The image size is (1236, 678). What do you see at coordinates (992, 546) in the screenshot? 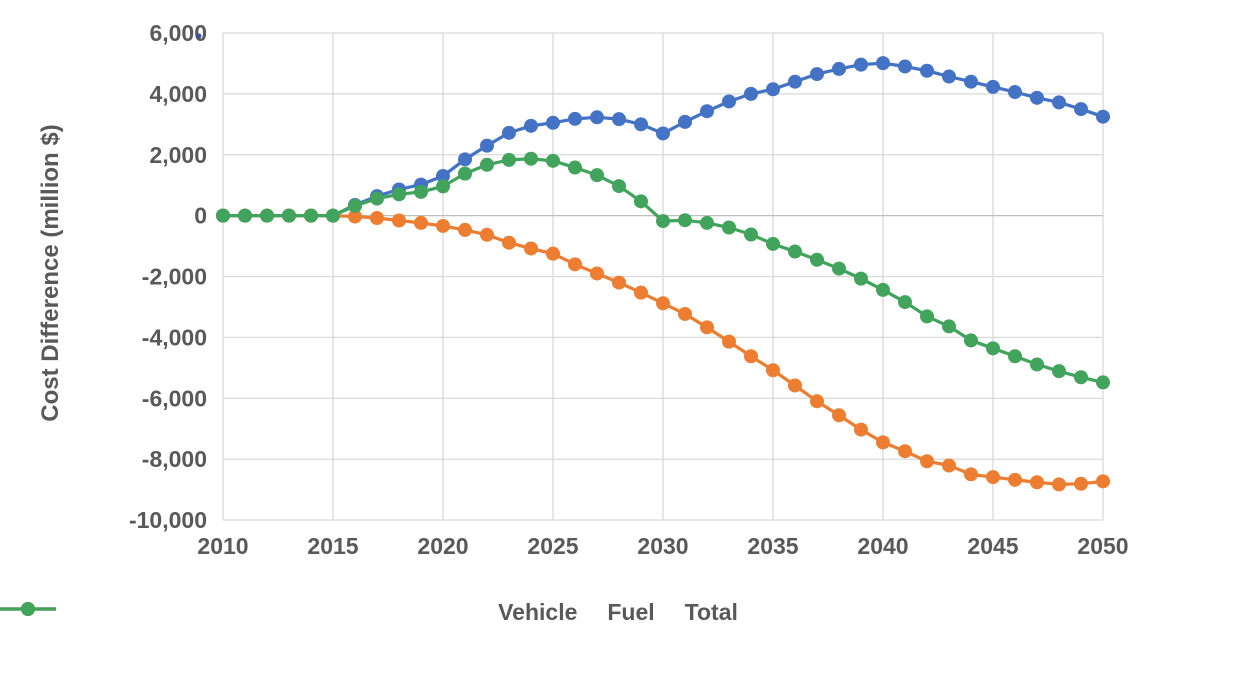
I see `x-tick-label: 2045` at bounding box center [992, 546].